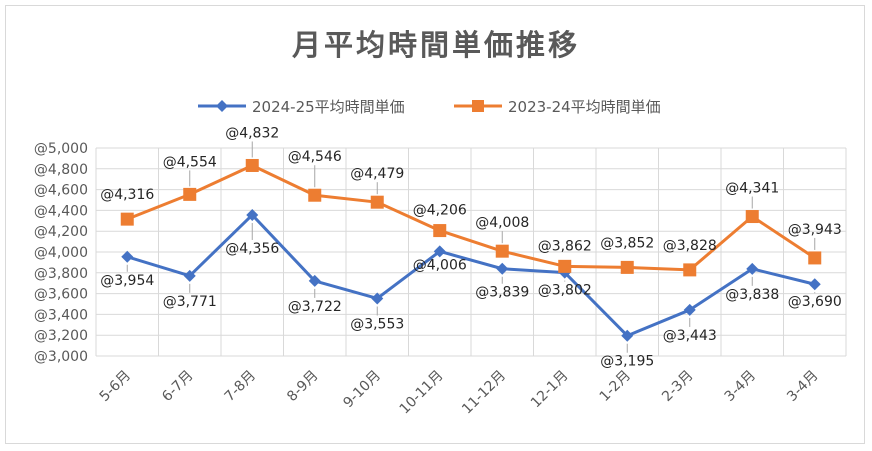  What do you see at coordinates (240, 386) in the screenshot?
I see `x-tick-label: 7-8月` at bounding box center [240, 386].